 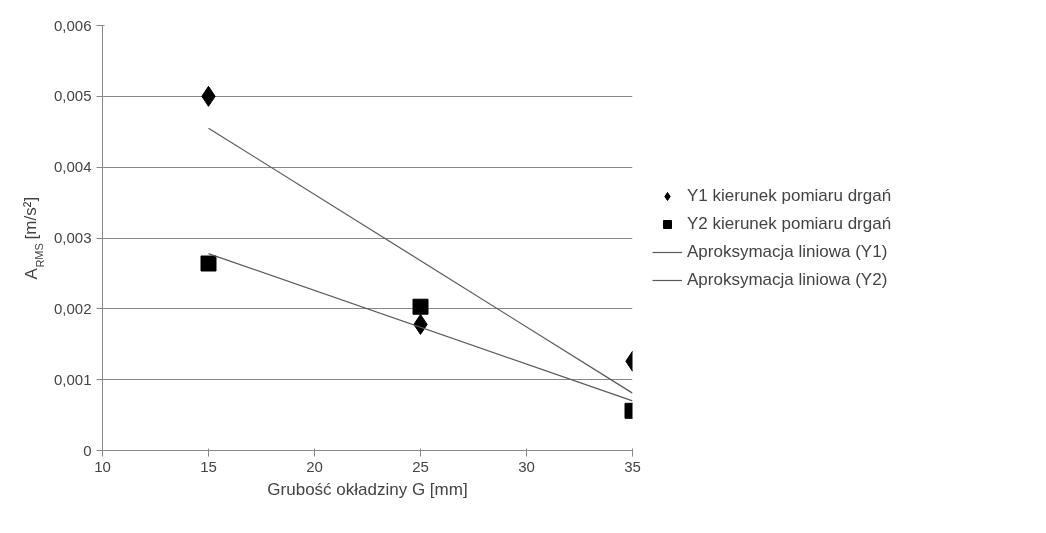 I want to click on y-axis-title: ARMS [m/s²], so click(x=33, y=238).